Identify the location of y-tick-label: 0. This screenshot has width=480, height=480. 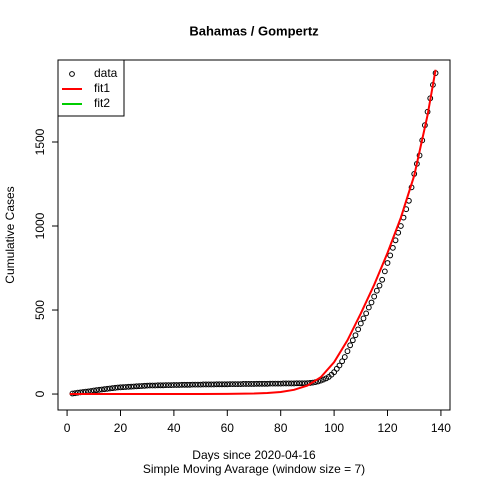
(40, 393).